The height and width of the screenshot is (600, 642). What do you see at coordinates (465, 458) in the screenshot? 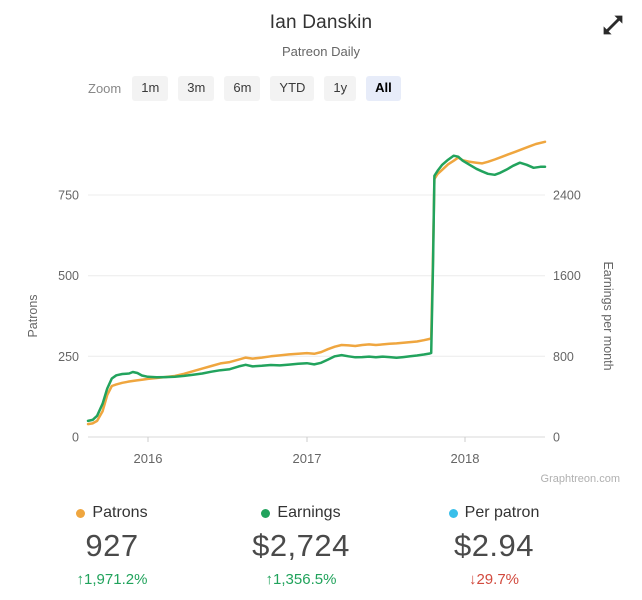
I see `svg-text: 2018` at bounding box center [465, 458].